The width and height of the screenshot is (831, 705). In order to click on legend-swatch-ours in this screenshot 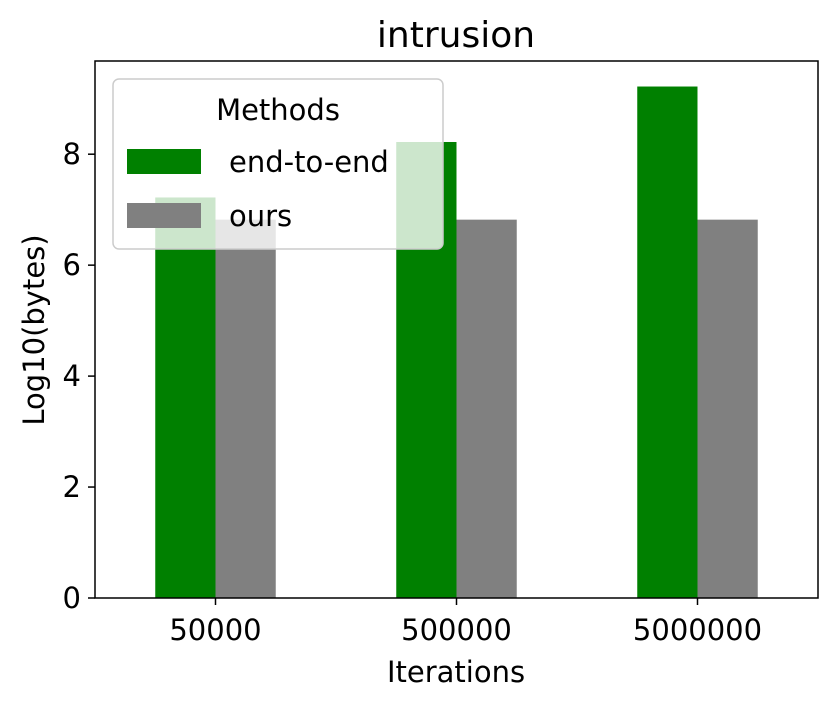, I will do `click(164, 215)`.